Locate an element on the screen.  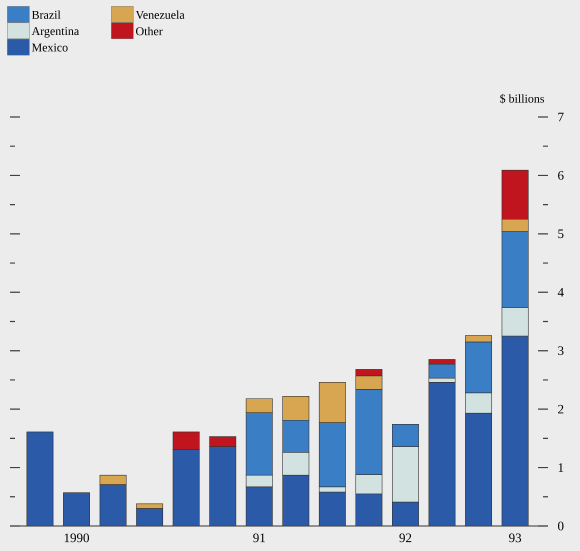
y-tick-label: 6 is located at coordinates (561, 175).